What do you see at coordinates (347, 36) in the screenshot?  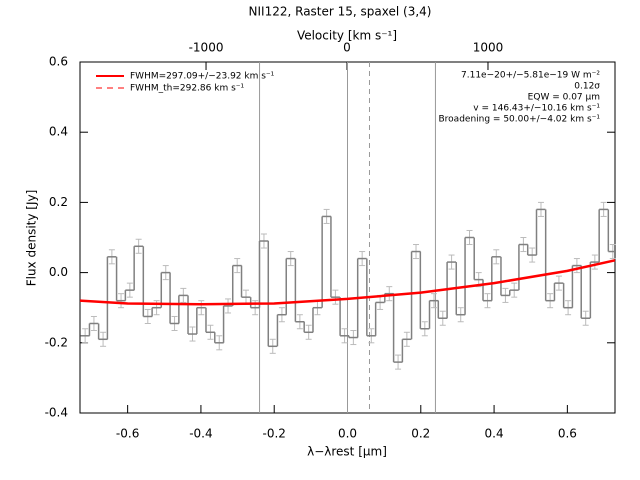 I see `top-axis-label: Velocity [km s⁻¹]` at bounding box center [347, 36].